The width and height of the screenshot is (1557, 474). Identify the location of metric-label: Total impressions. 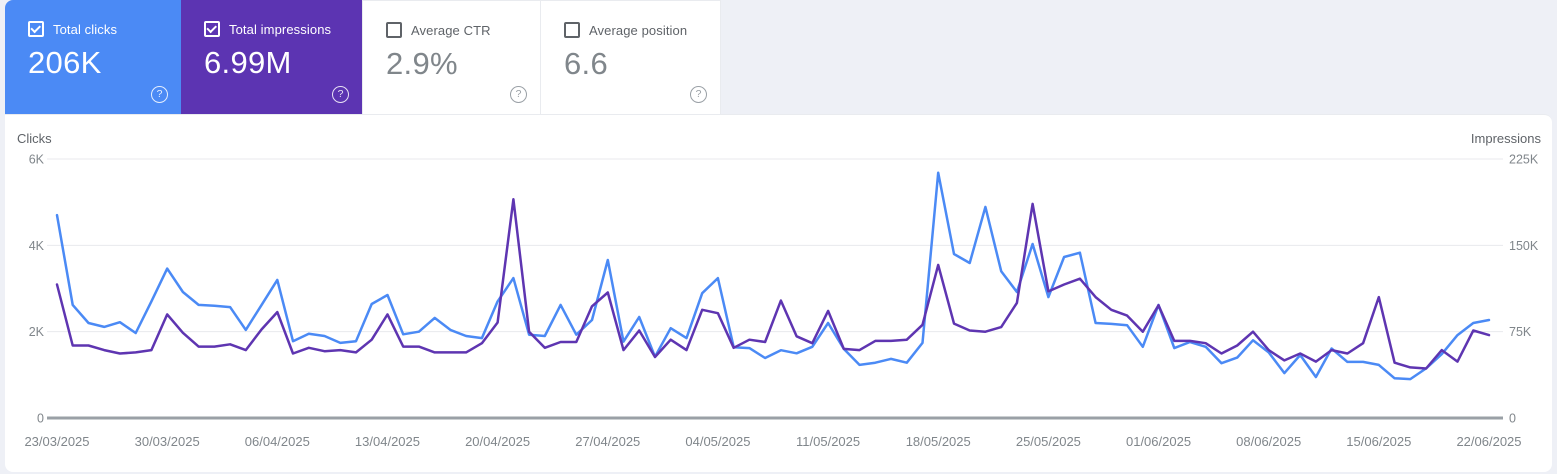
(280, 29).